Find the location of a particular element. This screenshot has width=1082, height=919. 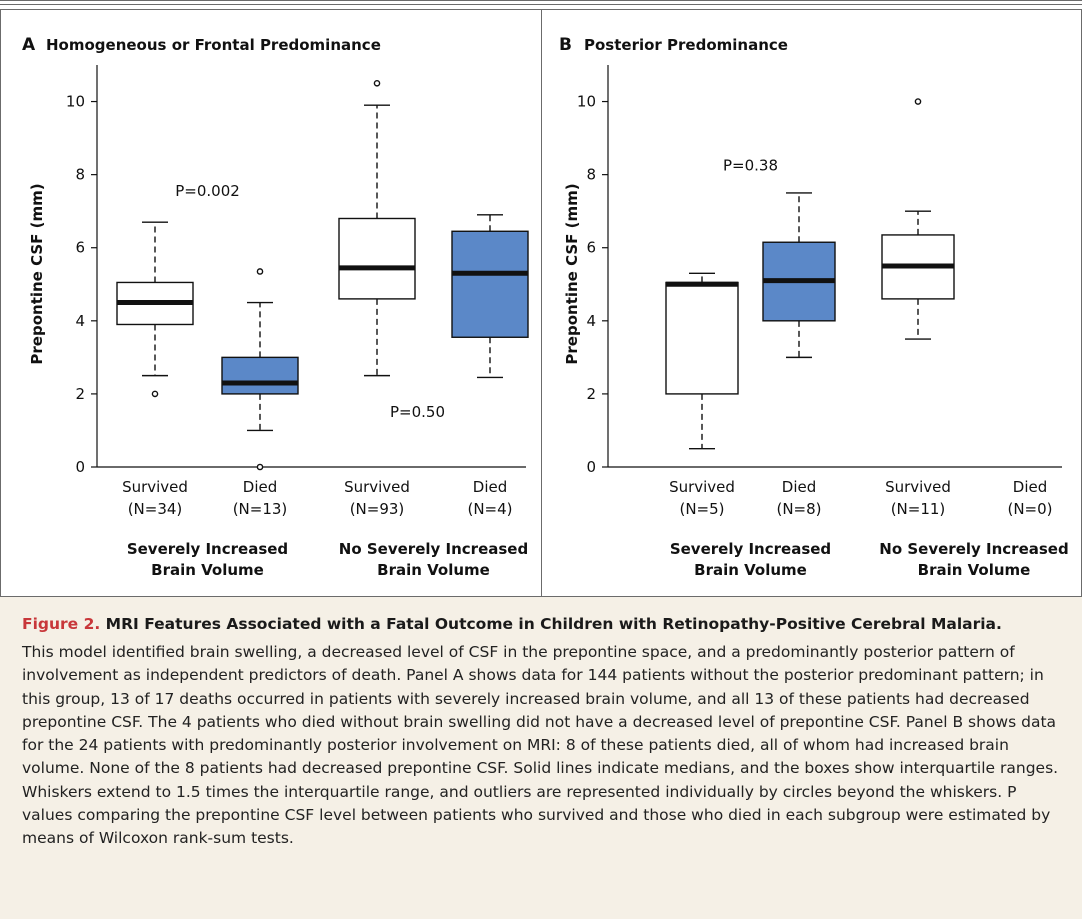

panel-b-y-tick-label: 6 is located at coordinates (591, 248).